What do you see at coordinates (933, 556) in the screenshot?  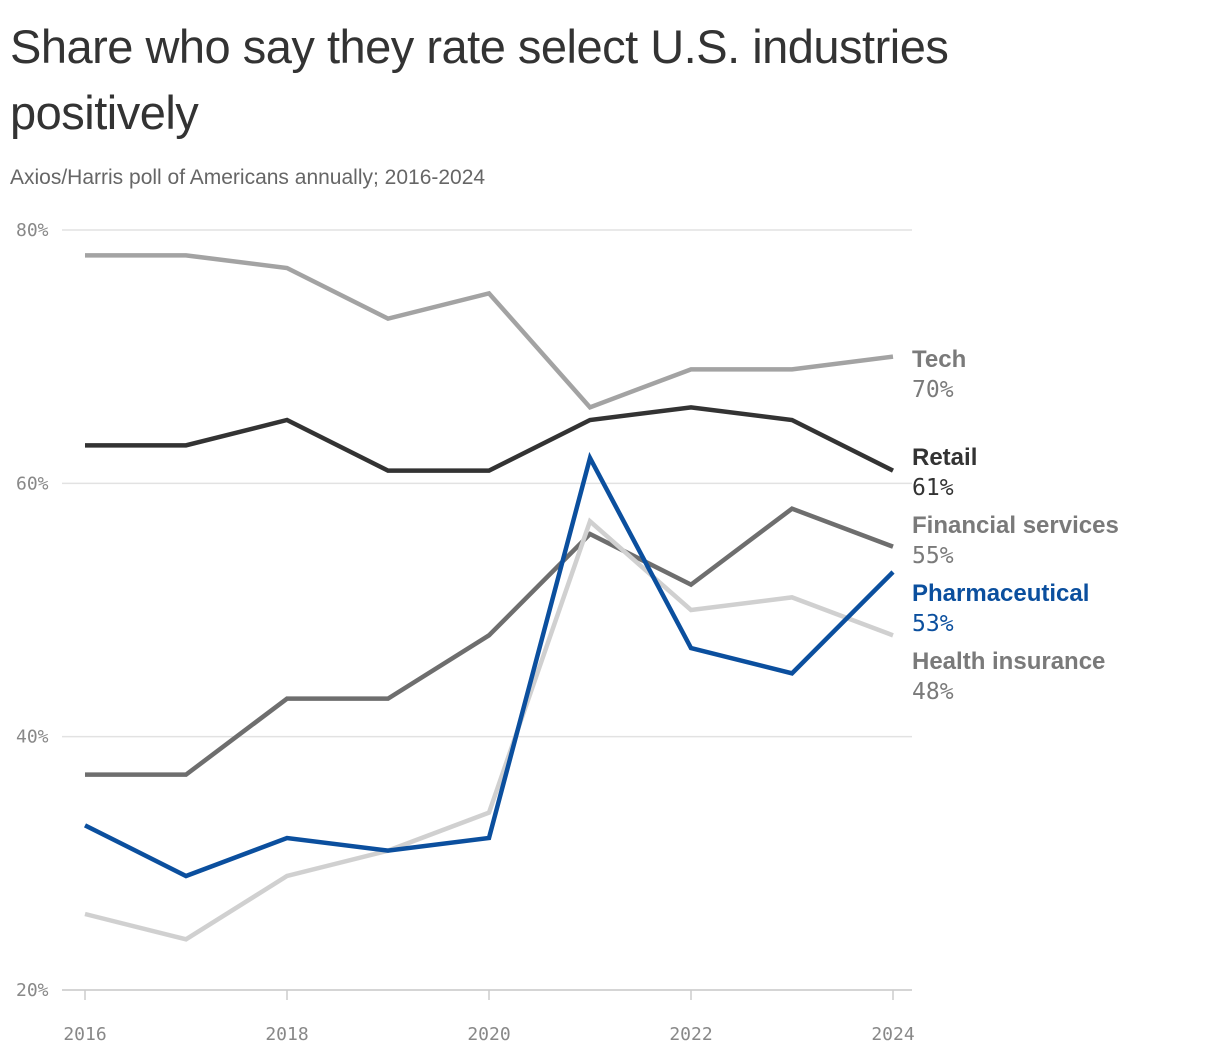 I see `series-end-value: 55%` at bounding box center [933, 556].